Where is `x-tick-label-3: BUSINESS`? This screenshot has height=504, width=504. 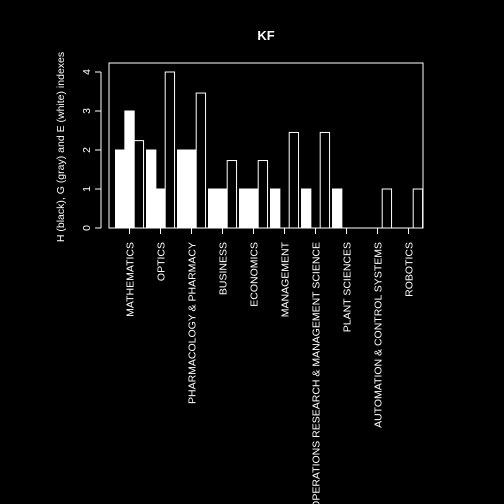
x-tick-label-3: BUSINESS is located at coordinates (224, 268).